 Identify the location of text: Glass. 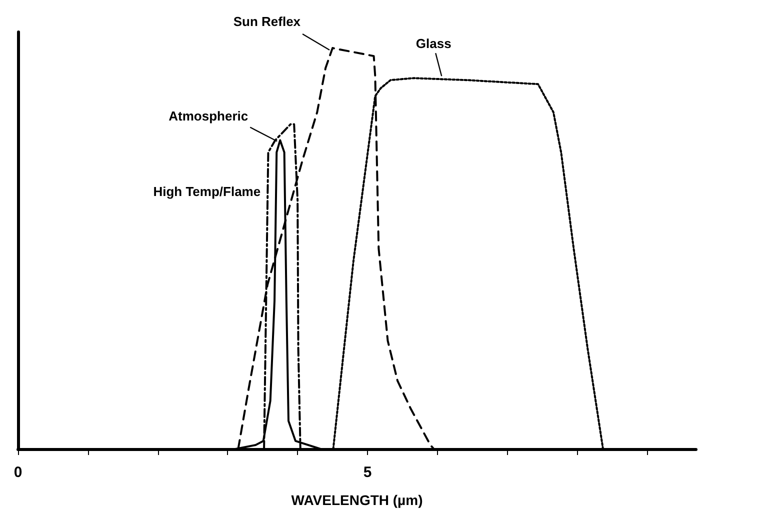
(434, 44).